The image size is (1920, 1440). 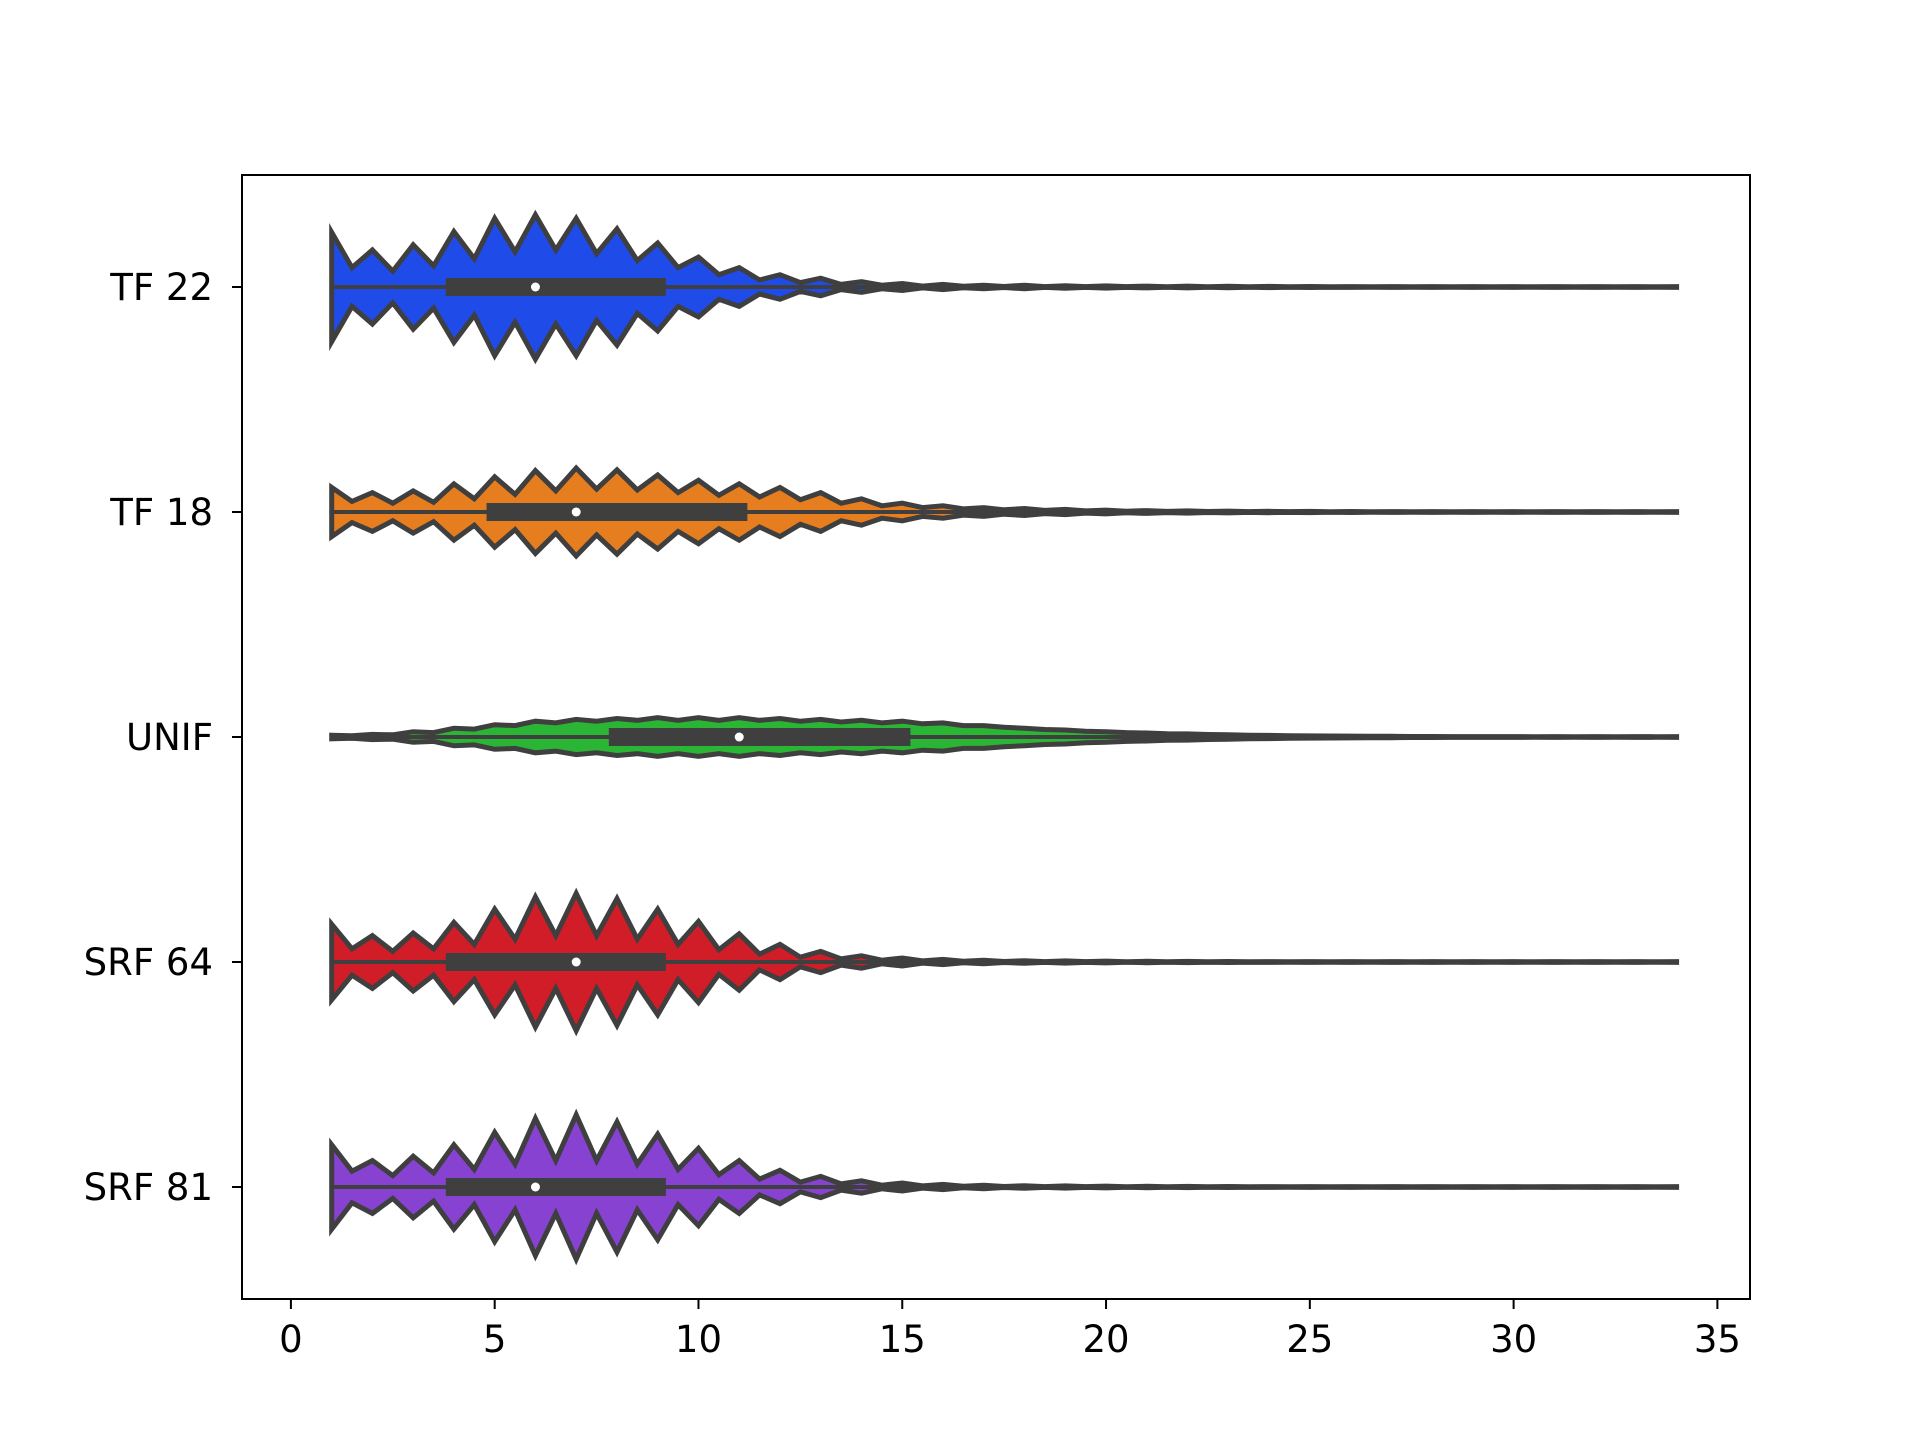 What do you see at coordinates (161, 512) in the screenshot?
I see `y-tick-label-tf-18: TF 18` at bounding box center [161, 512].